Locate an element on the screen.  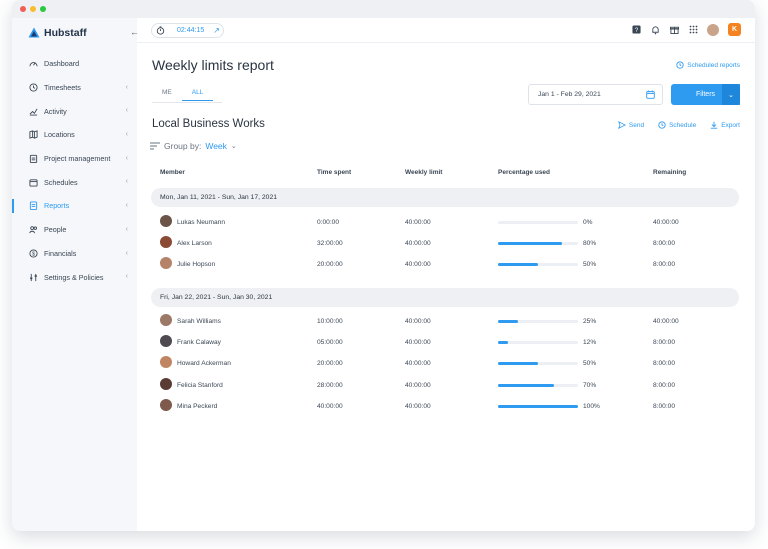
brand-logo: Hubstaff is located at coordinates (57, 33).